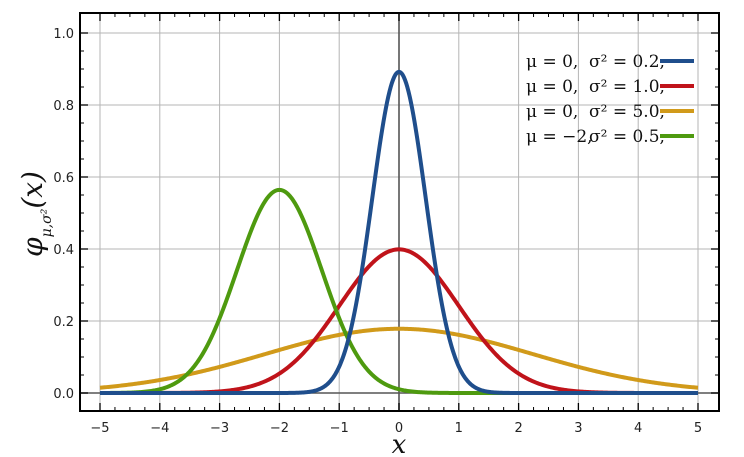  I want to click on legend-mu-label: μ = −2,, so click(559, 137).